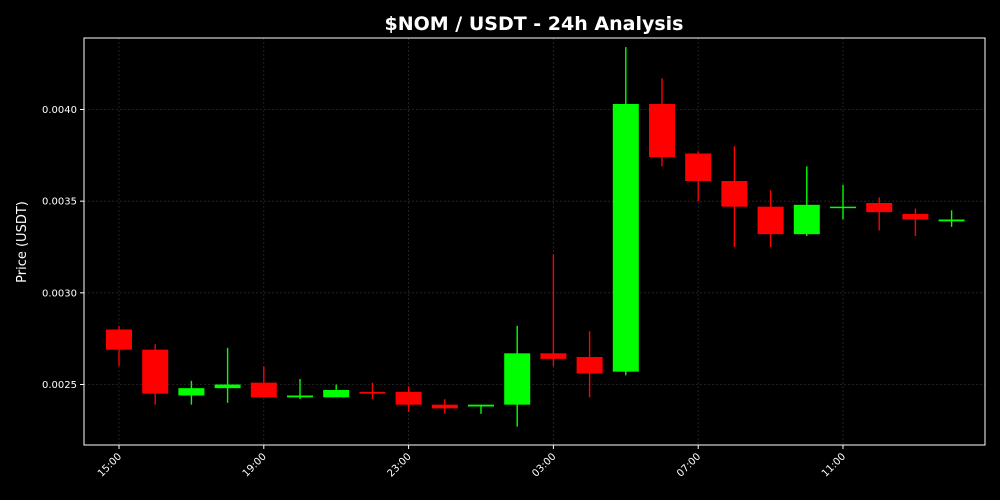 The height and width of the screenshot is (500, 1000). I want to click on x-tick-label: 11:00, so click(834, 465).